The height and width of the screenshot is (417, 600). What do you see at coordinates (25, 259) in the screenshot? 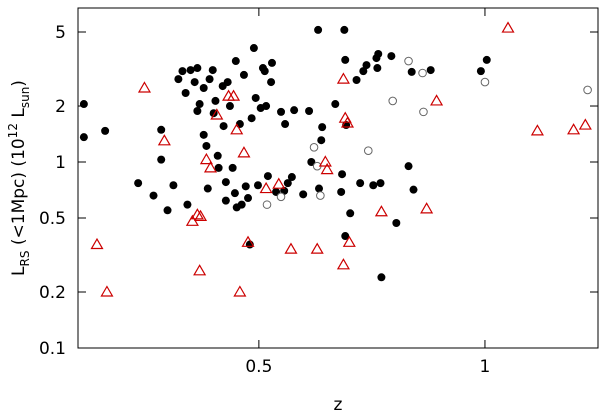
I see `y-label-sub: RS` at bounding box center [25, 259].